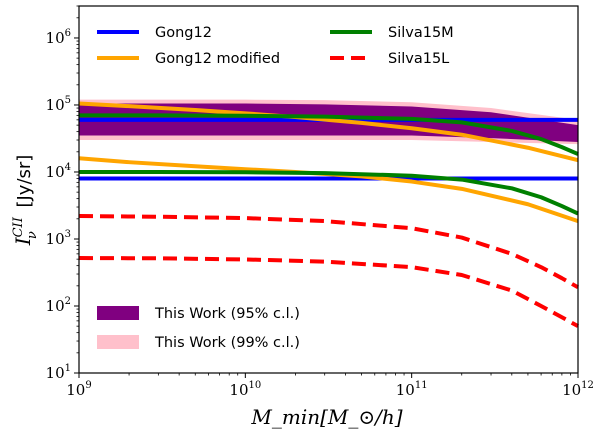 This screenshot has width=595, height=435. Describe the element at coordinates (58, 238) in the screenshot. I see `y-tick-label-2: 10³` at that location.